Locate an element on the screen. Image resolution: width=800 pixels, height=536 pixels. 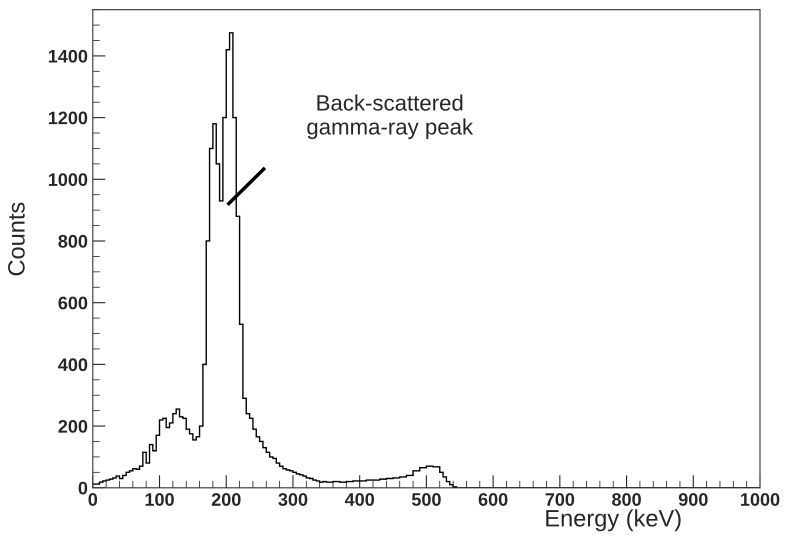
x-tick-label: 100 is located at coordinates (160, 499).